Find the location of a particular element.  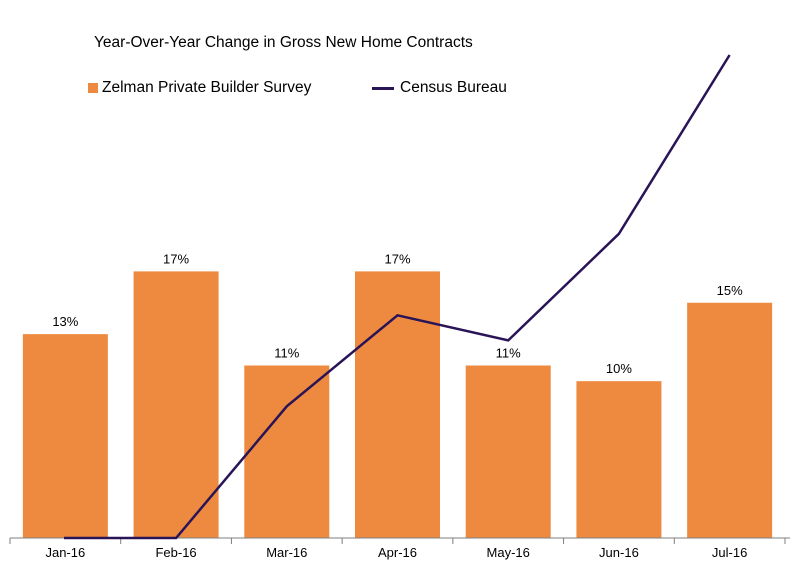

legend-entry-census: Census Bureau is located at coordinates (439, 88).